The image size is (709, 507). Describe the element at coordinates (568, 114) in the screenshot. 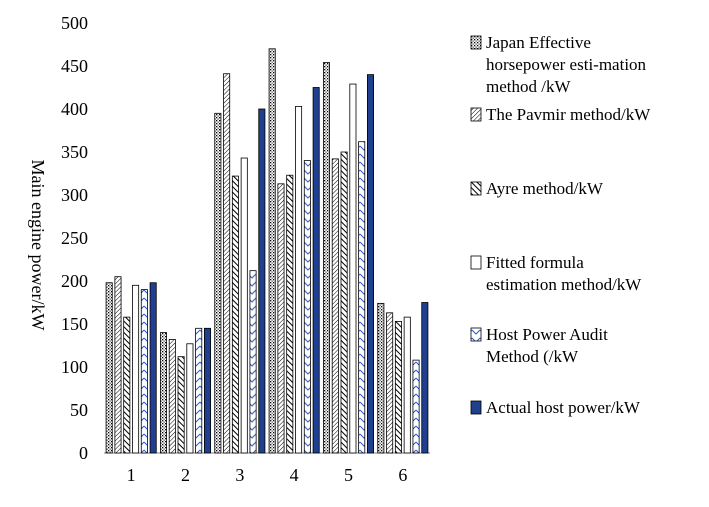

I see `legend-label: The Pavmir method/kW` at that location.